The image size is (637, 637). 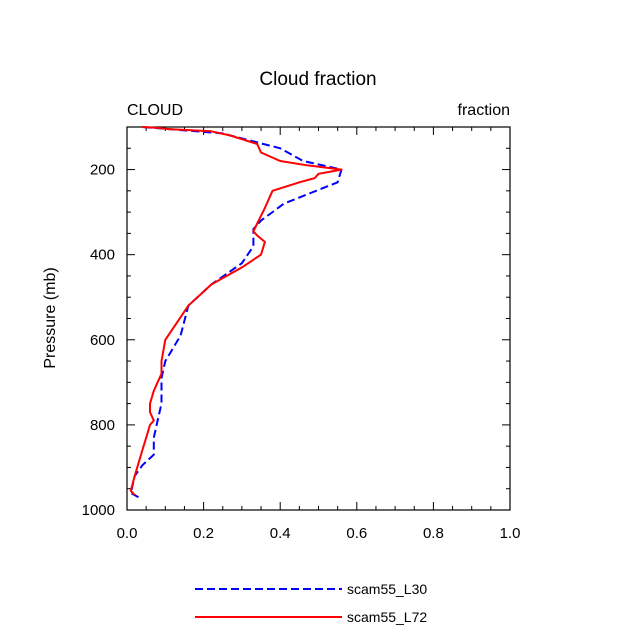 What do you see at coordinates (102, 255) in the screenshot?
I see `y-tick-label: 400` at bounding box center [102, 255].